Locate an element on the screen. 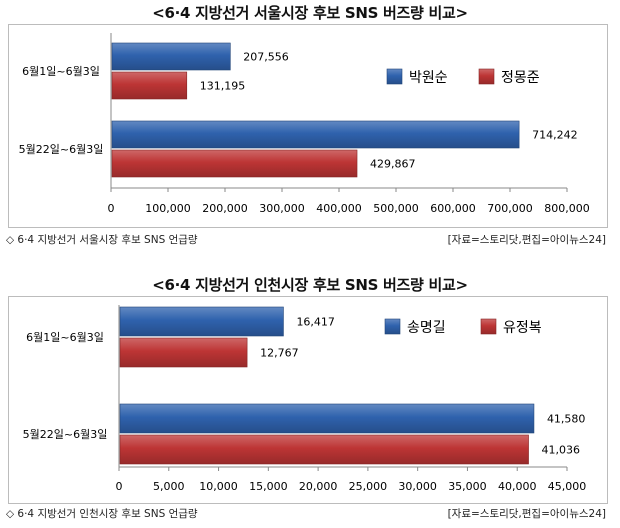  chart-note: ◇ 6·4 지방선거 서울시장 후보 SNS 언급량 is located at coordinates (102, 240).